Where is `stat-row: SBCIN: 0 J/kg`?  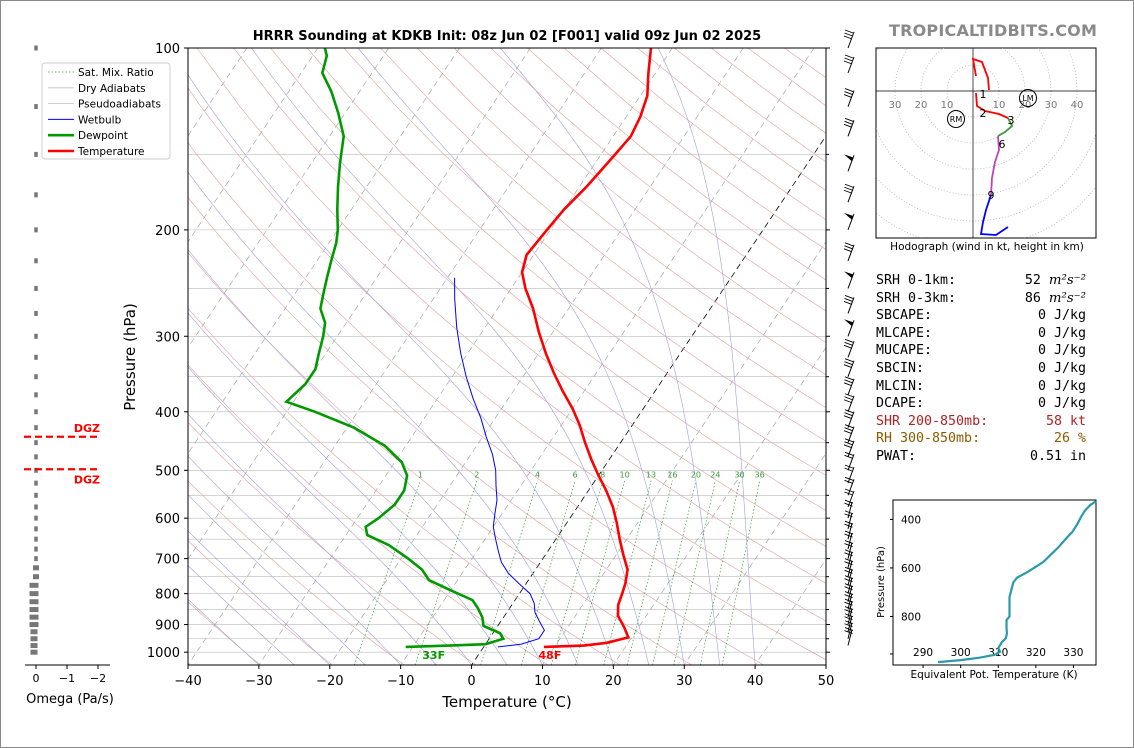
stat-row: SBCIN: 0 J/kg is located at coordinates (981, 369).